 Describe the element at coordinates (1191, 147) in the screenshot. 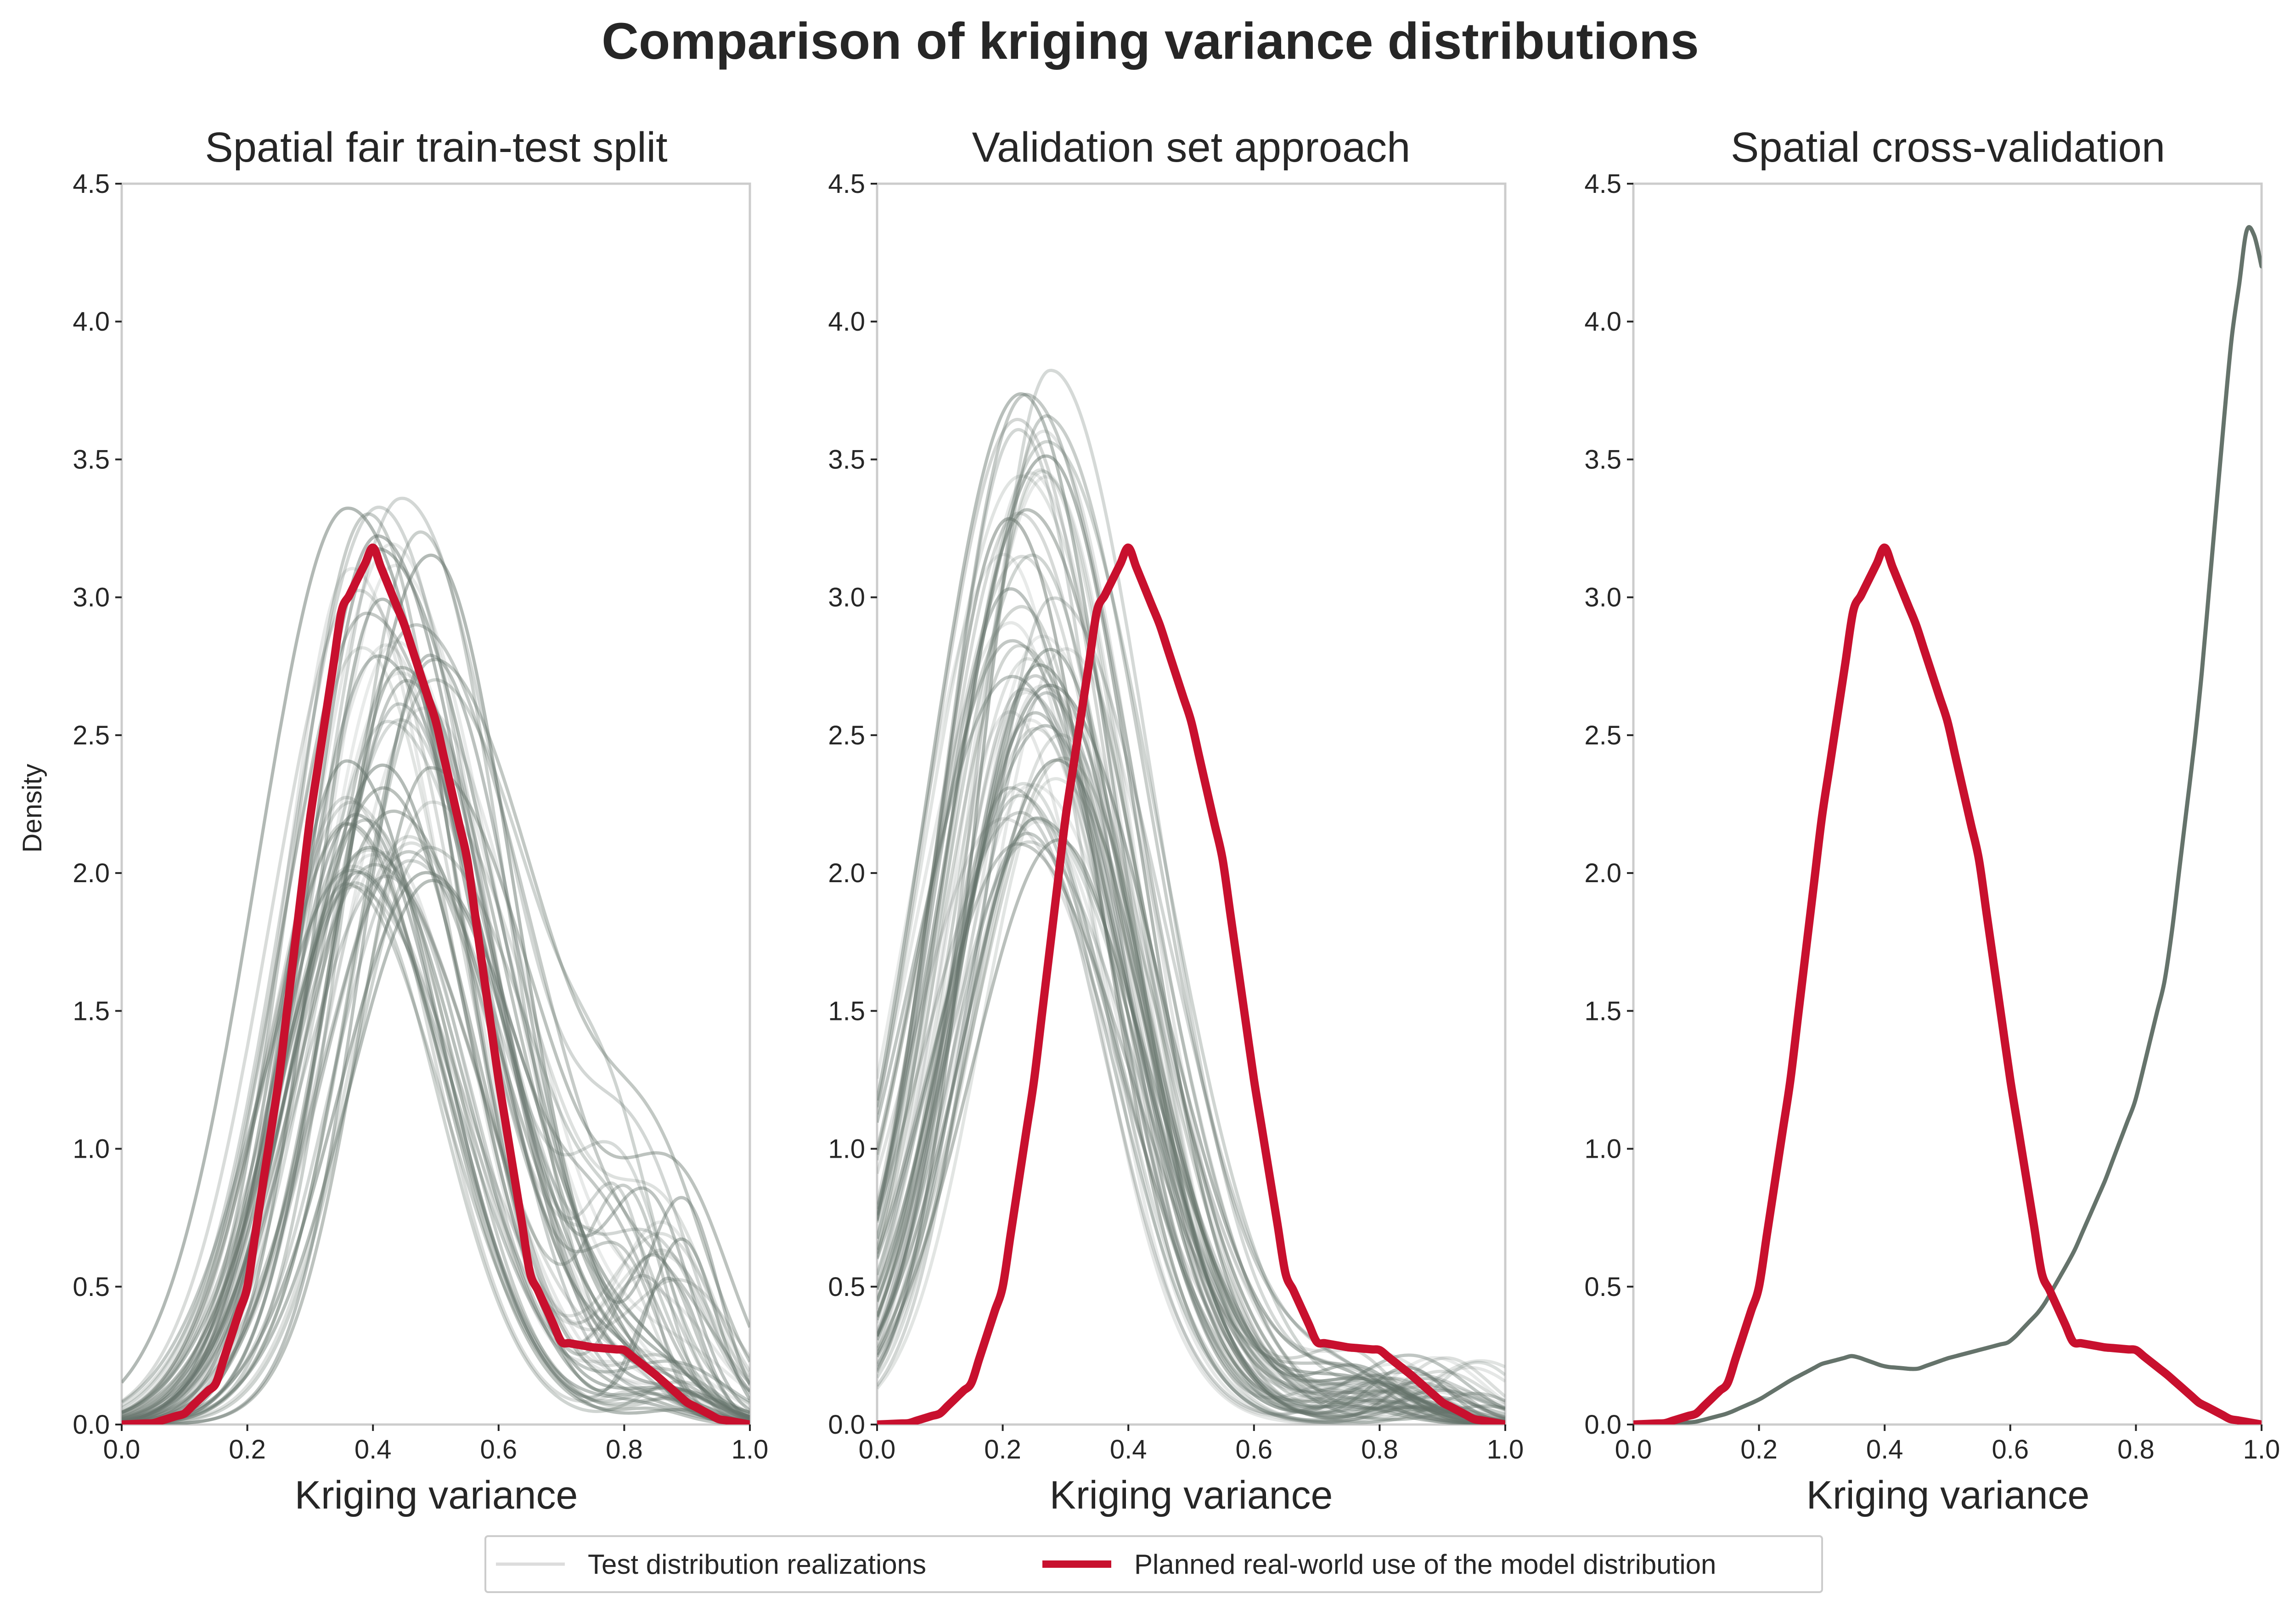

I see `panel-title: Validation set approach` at that location.